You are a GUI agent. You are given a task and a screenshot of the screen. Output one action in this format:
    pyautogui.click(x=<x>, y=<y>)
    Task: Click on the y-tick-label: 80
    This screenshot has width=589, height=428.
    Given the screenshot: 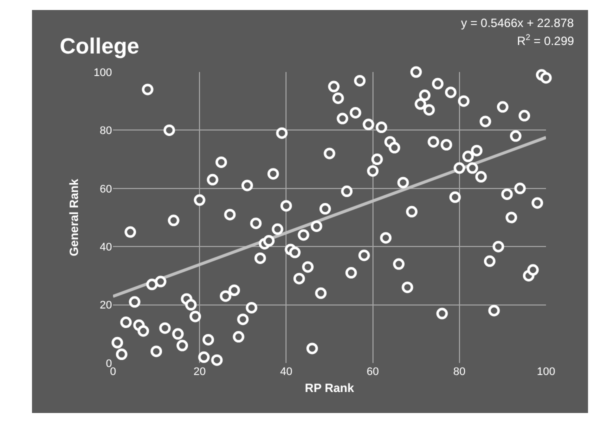 What is the action you would take?
    pyautogui.click(x=106, y=131)
    